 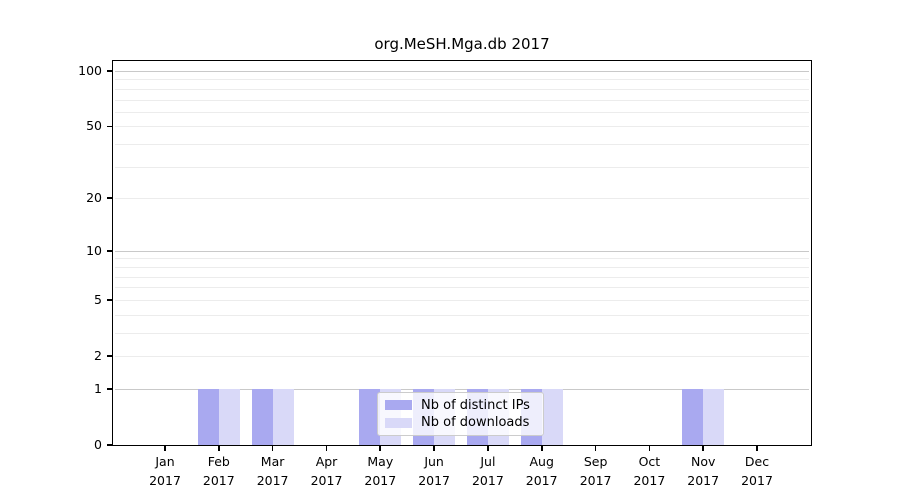 What do you see at coordinates (165, 471) in the screenshot?
I see `x-axis-tick-label: Jan 2017` at bounding box center [165, 471].